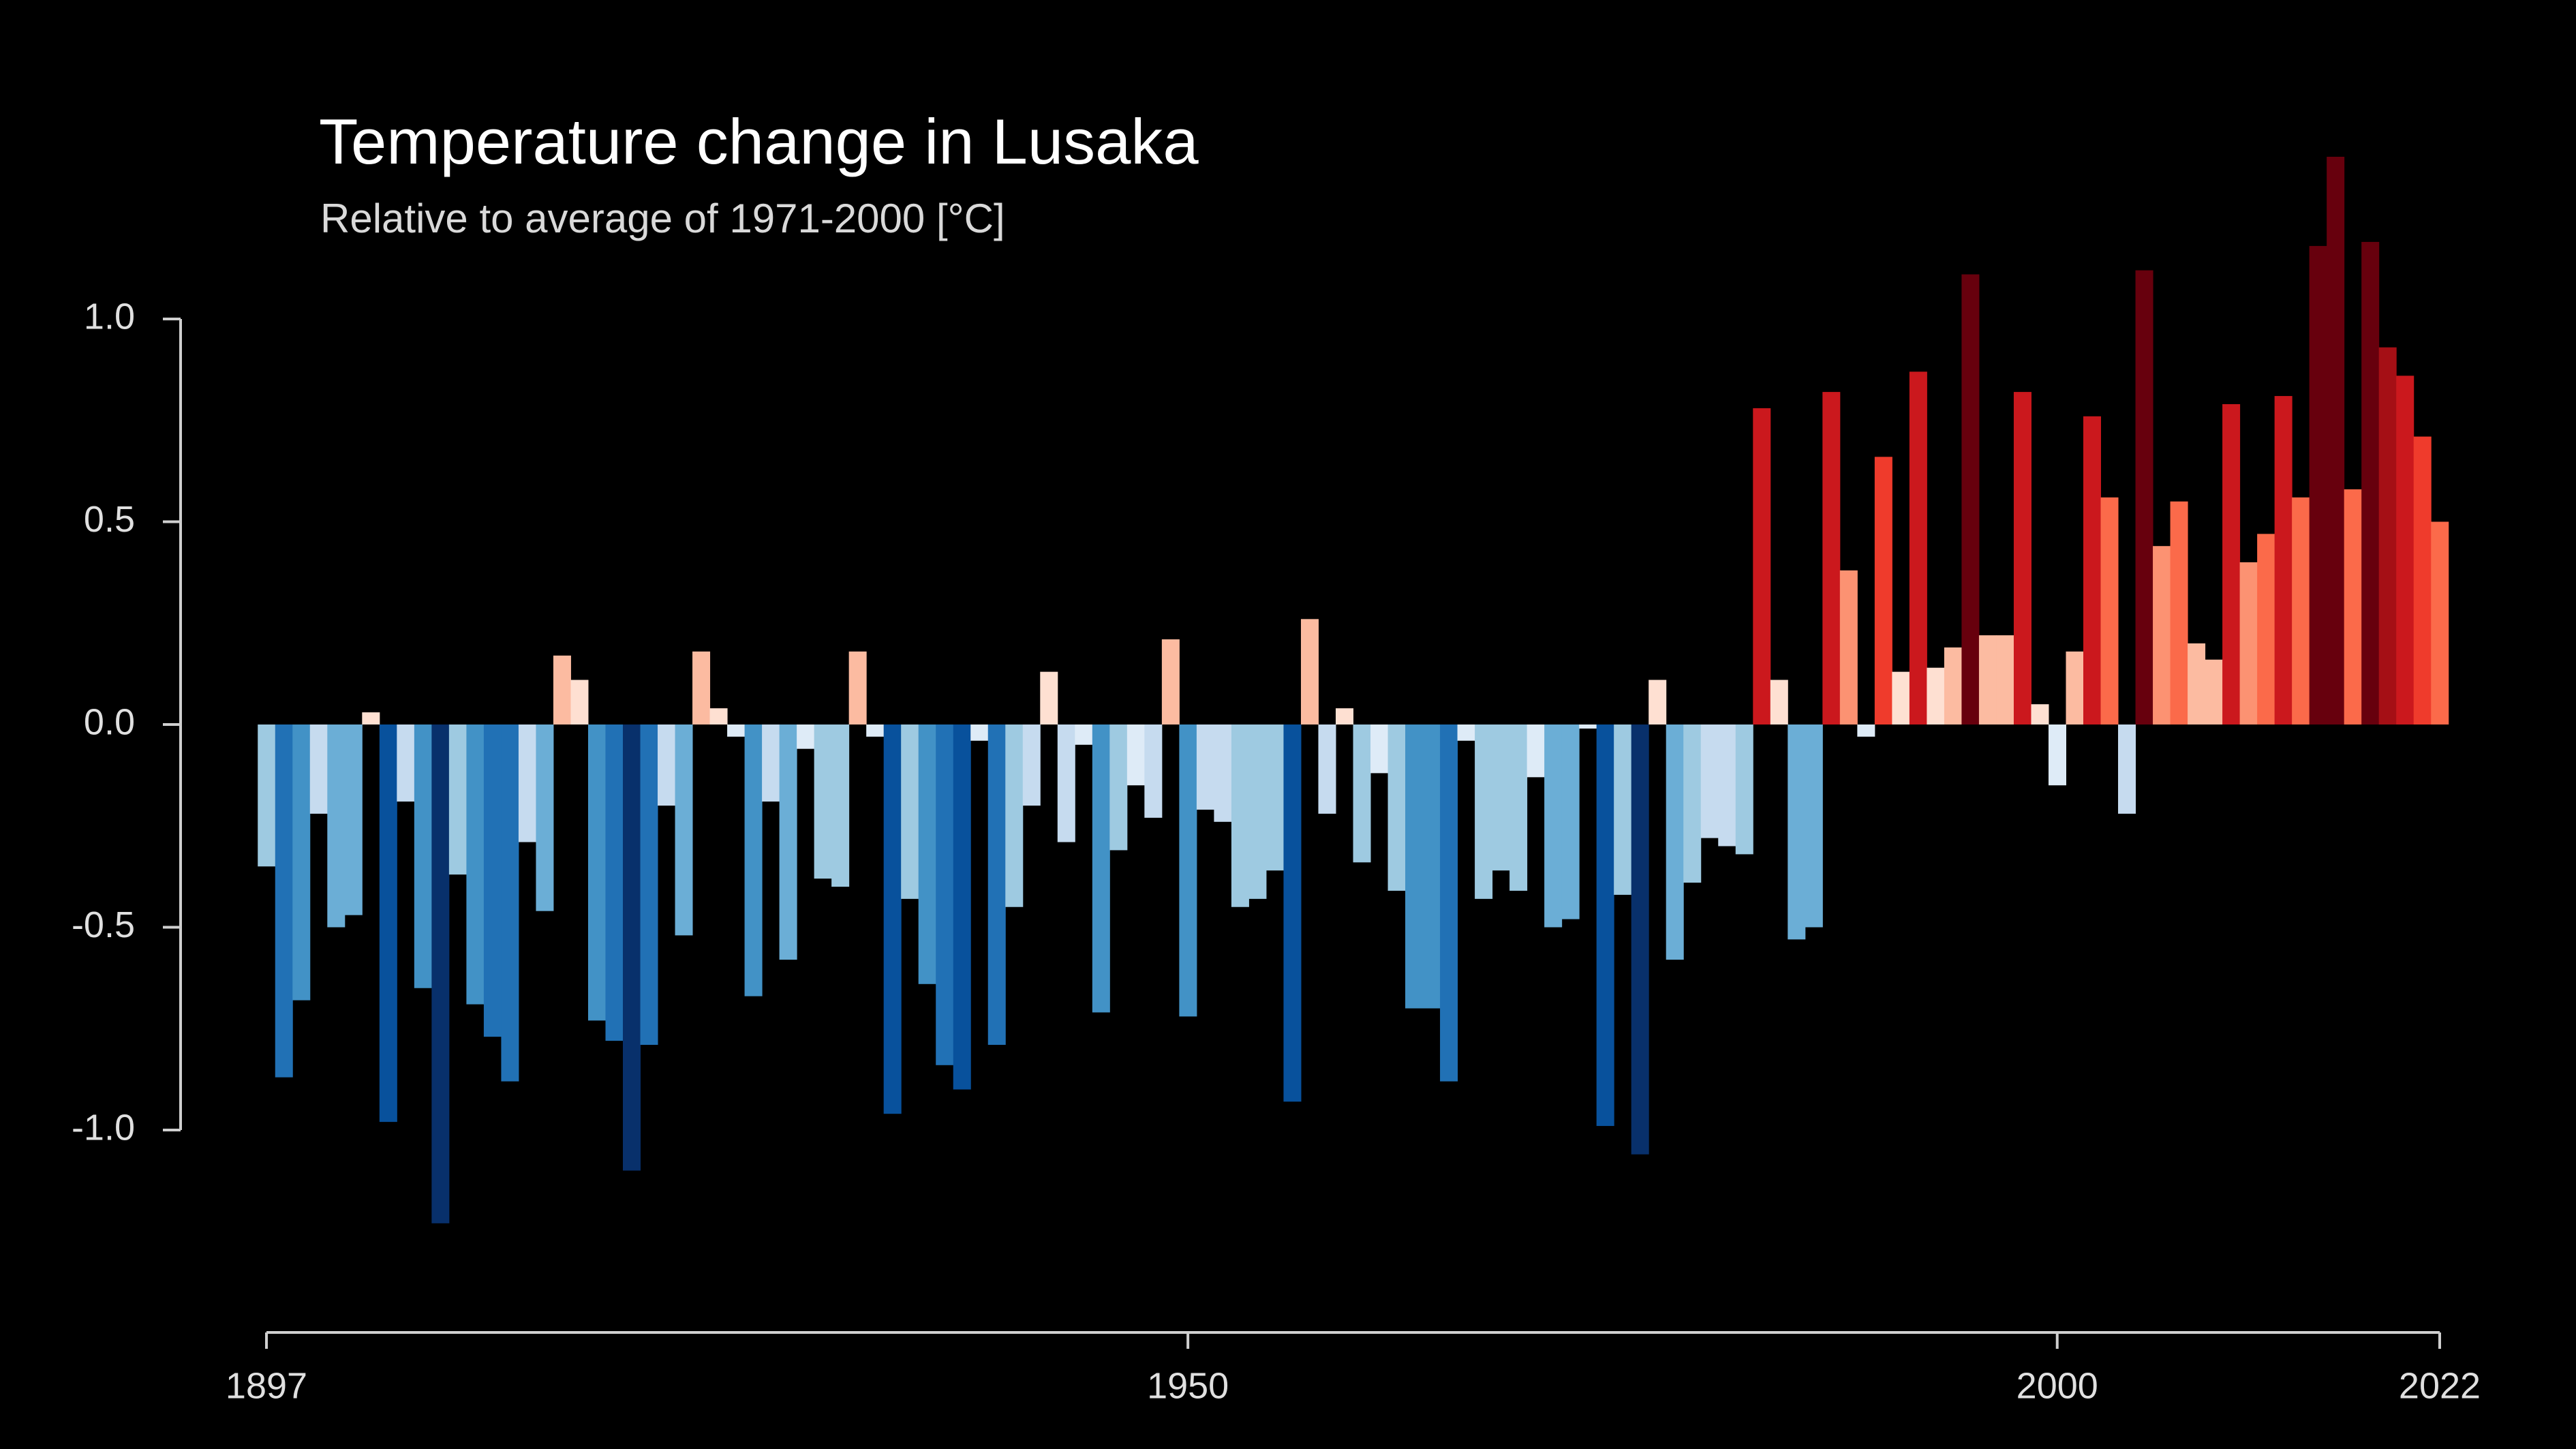 The width and height of the screenshot is (2576, 1449). Describe the element at coordinates (109, 317) in the screenshot. I see `y-tick-label: 1.0` at that location.